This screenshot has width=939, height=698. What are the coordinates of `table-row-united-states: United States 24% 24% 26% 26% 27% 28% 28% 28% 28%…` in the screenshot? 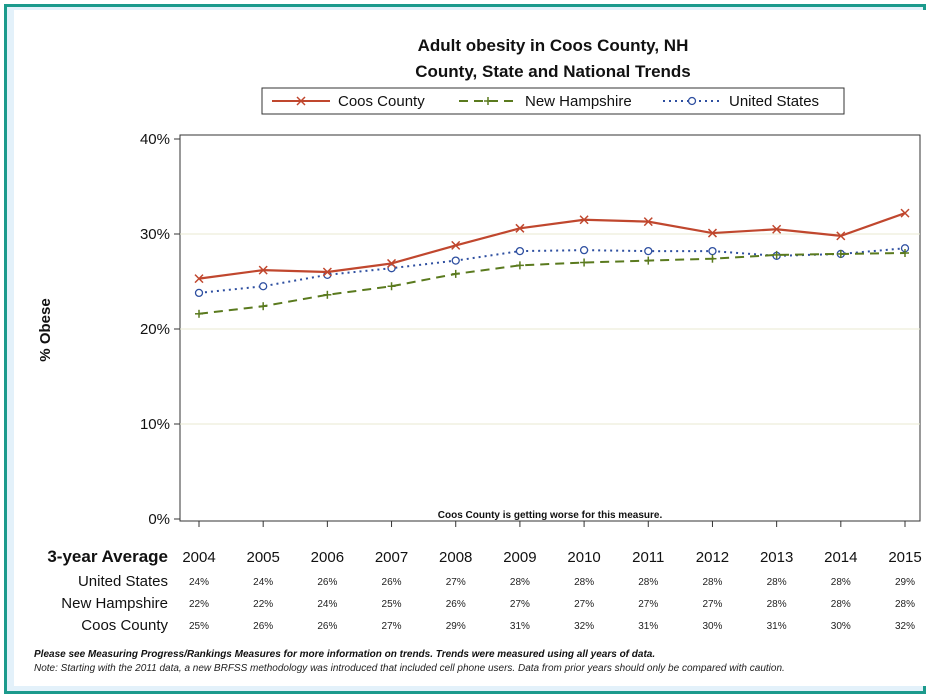 It's located at (496, 581).